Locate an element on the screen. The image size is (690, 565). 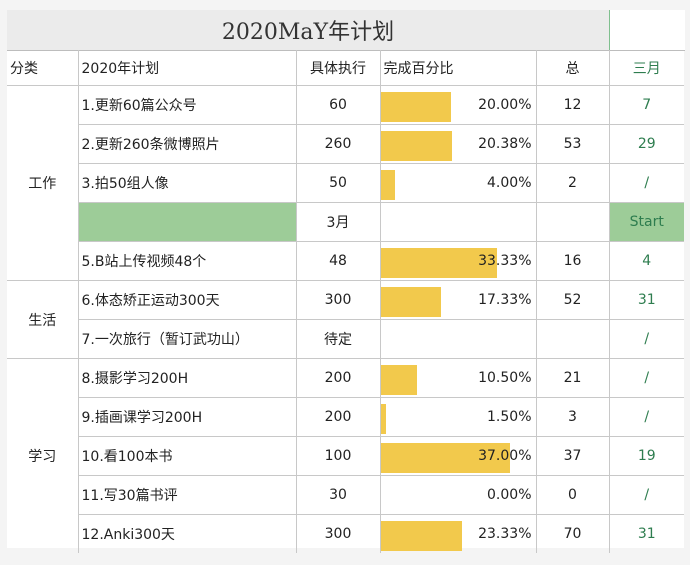
total-cell: 3 is located at coordinates (573, 417).